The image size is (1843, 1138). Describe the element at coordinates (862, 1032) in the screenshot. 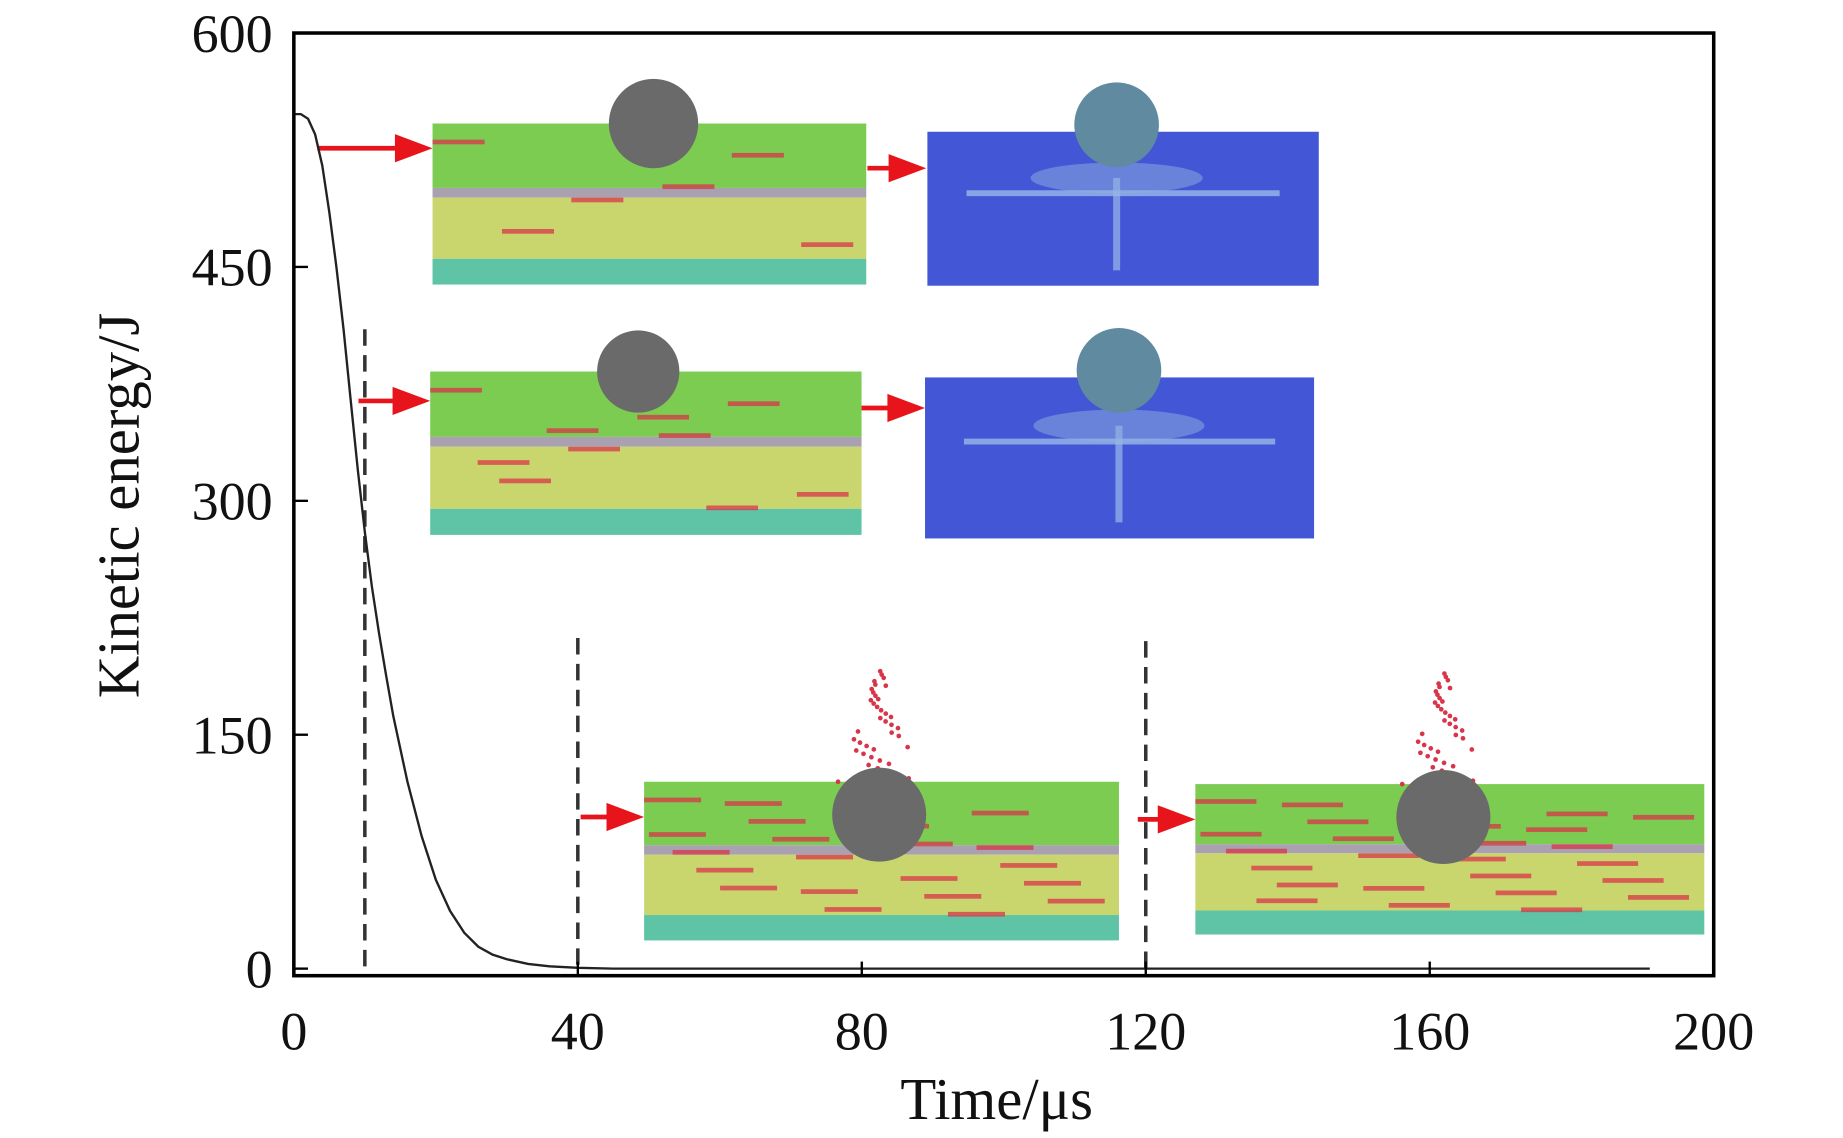

I see `x-tick-label: 80` at that location.